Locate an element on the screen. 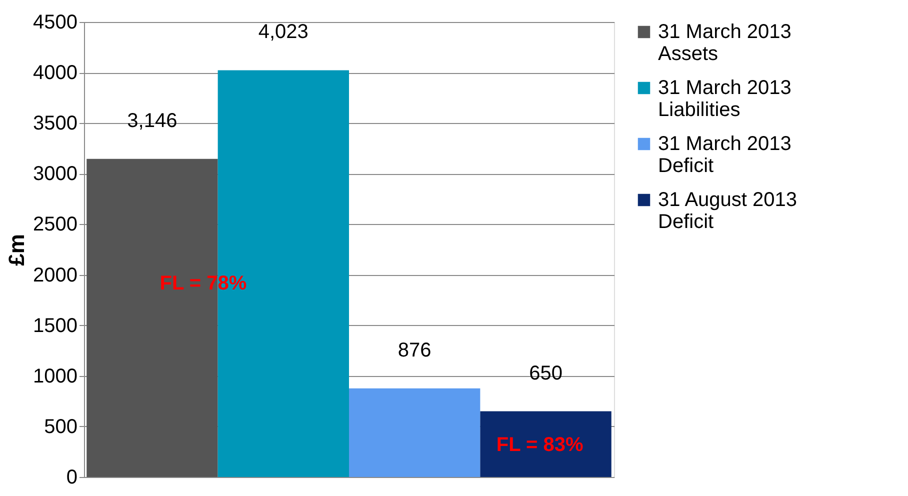 The height and width of the screenshot is (496, 908). text: 4,023 is located at coordinates (283, 32).